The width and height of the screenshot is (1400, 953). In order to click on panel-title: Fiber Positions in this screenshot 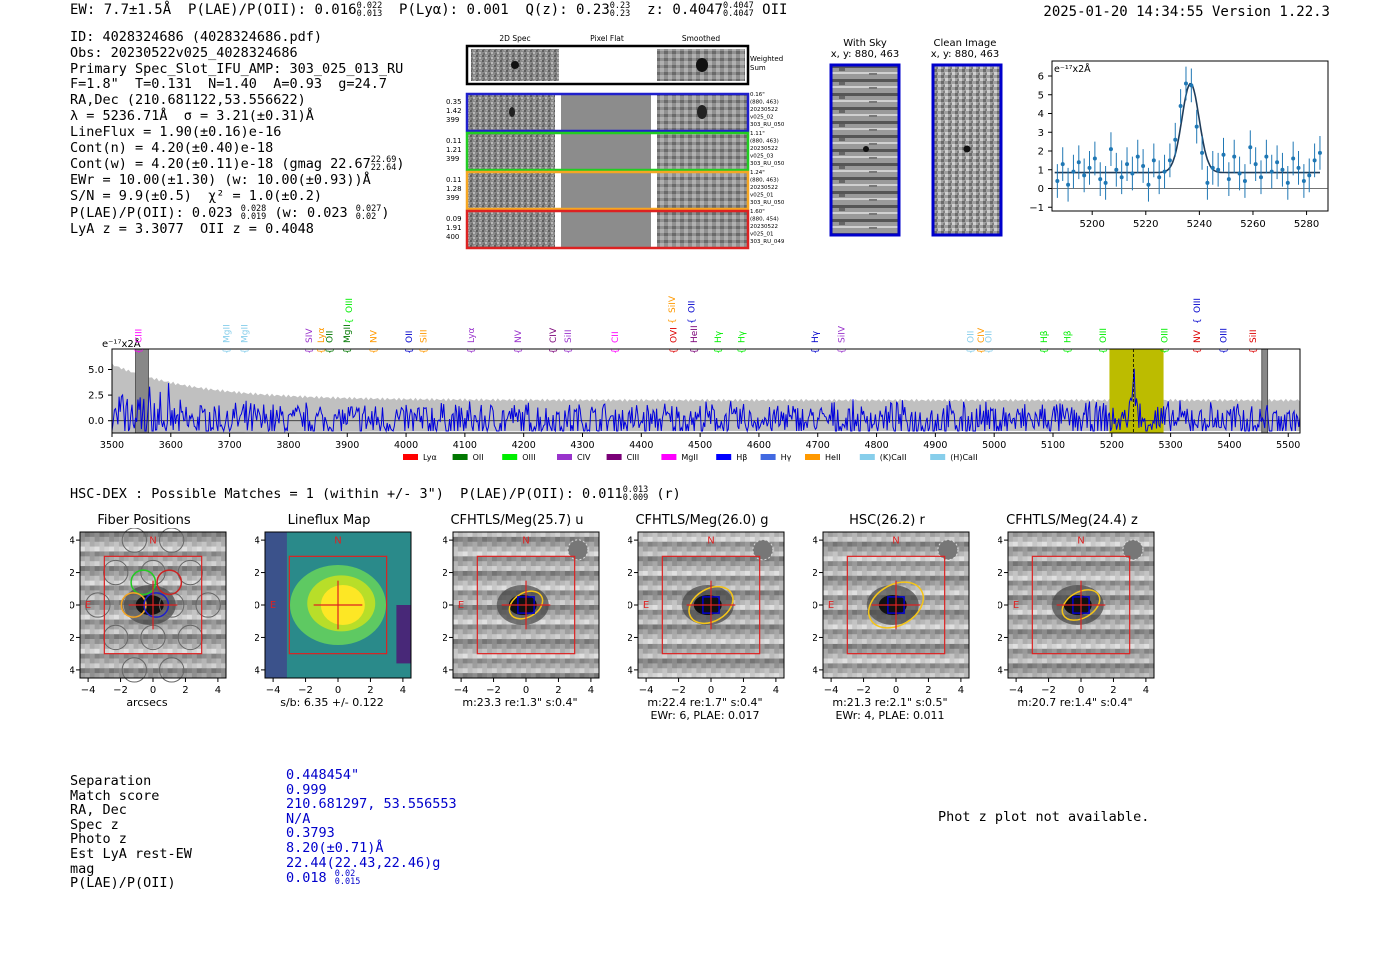, I will do `click(144, 520)`.